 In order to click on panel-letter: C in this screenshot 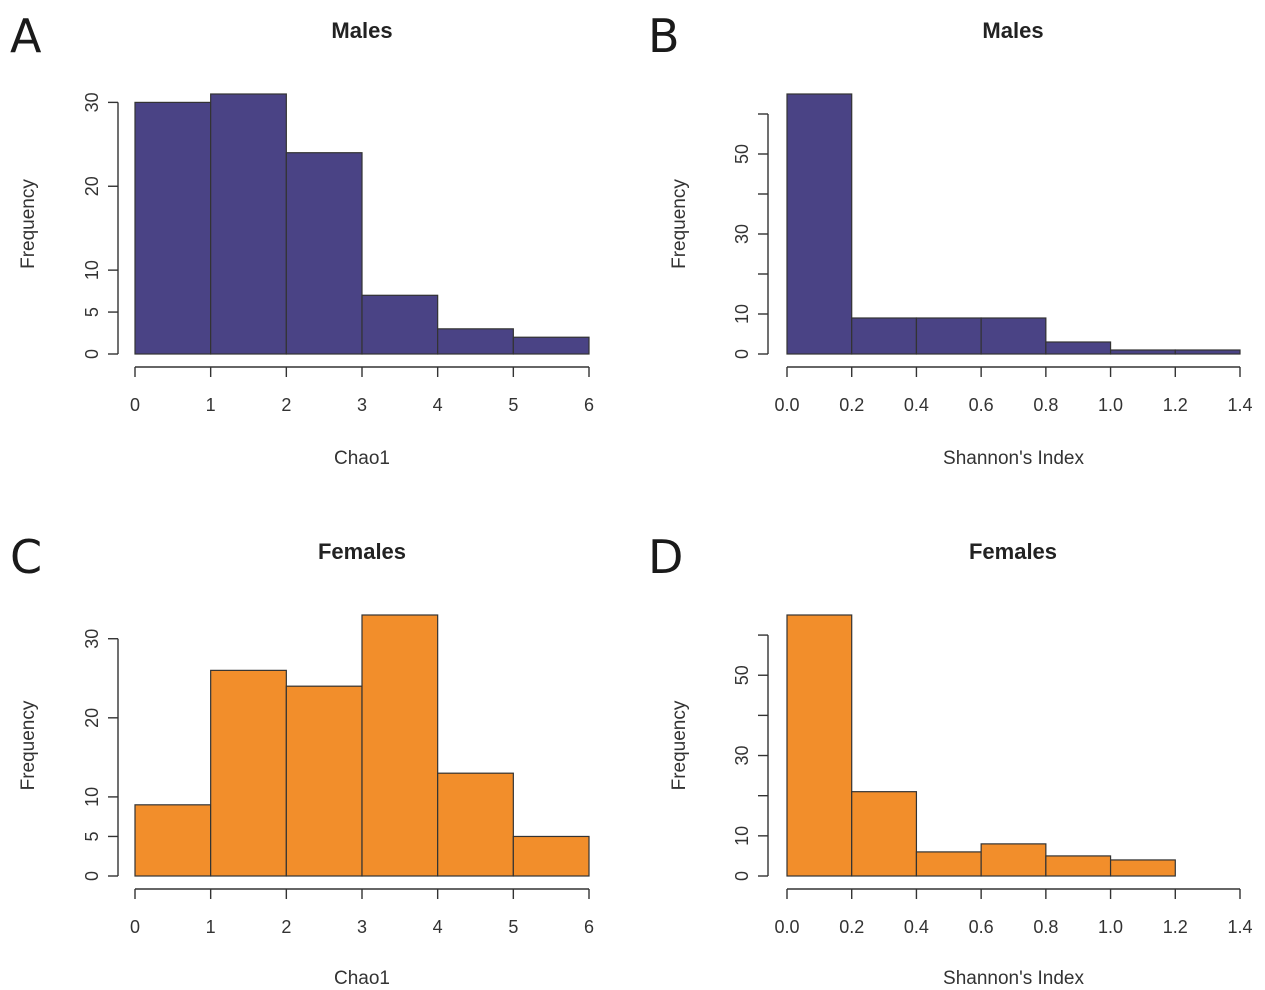, I will do `click(26, 557)`.